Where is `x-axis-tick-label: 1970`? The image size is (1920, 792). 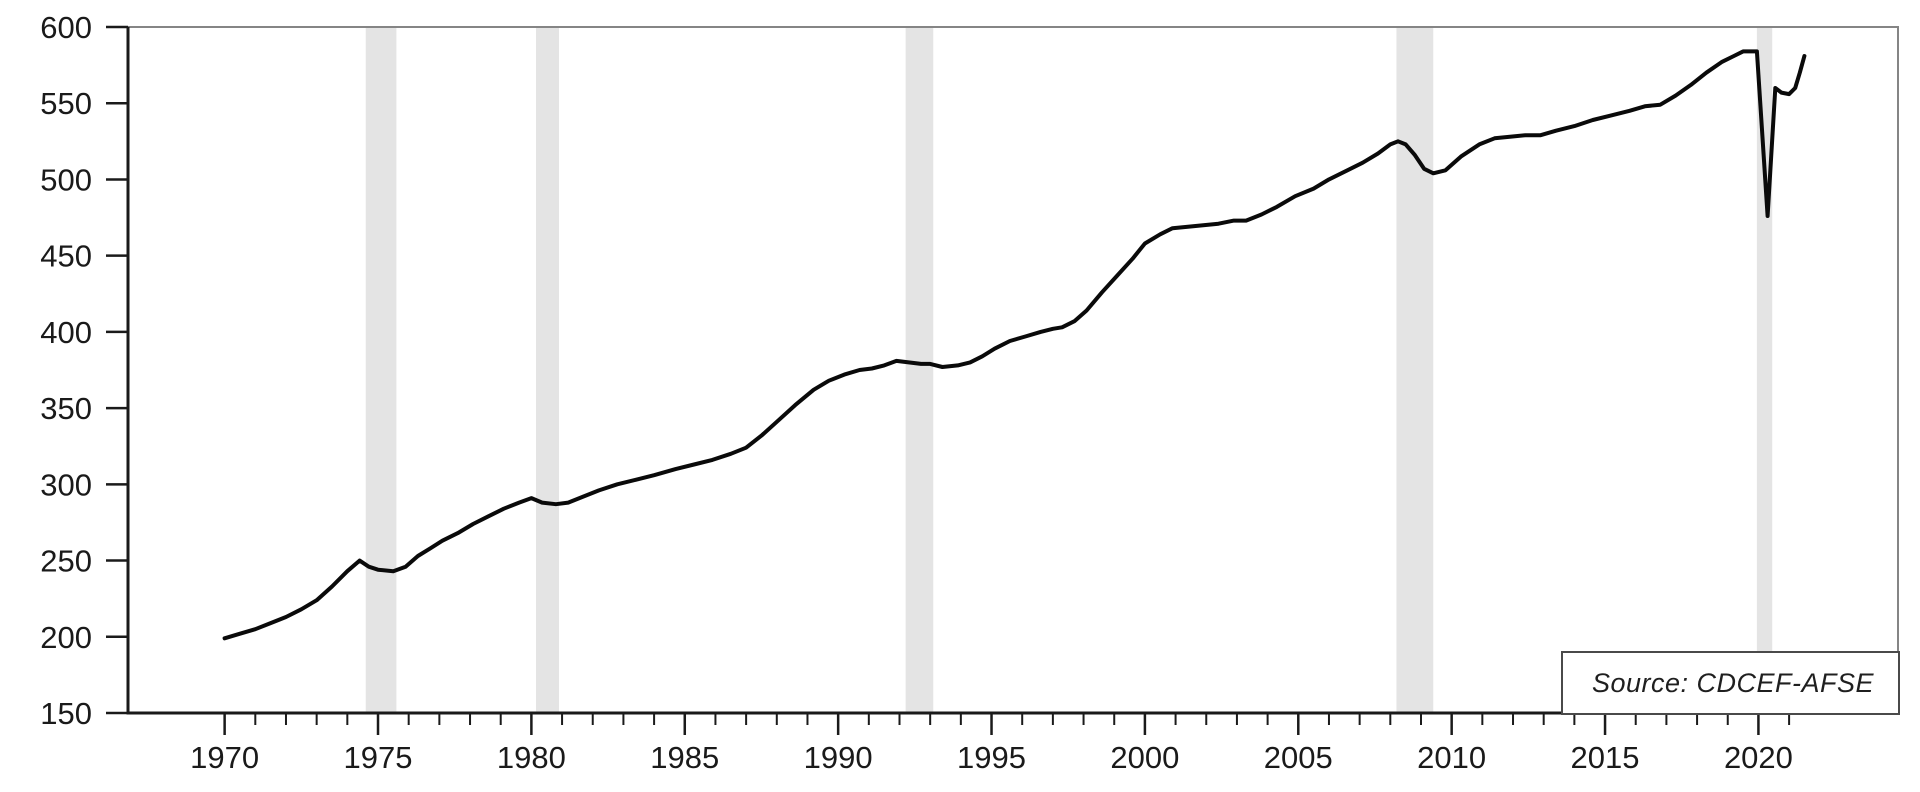 x-axis-tick-label: 1970 is located at coordinates (224, 757).